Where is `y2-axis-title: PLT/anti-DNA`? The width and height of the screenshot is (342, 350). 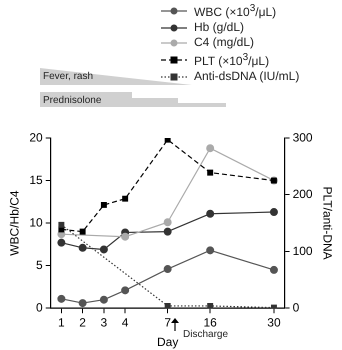
y2-axis-title: PLT/anti-DNA is located at coordinates (327, 223).